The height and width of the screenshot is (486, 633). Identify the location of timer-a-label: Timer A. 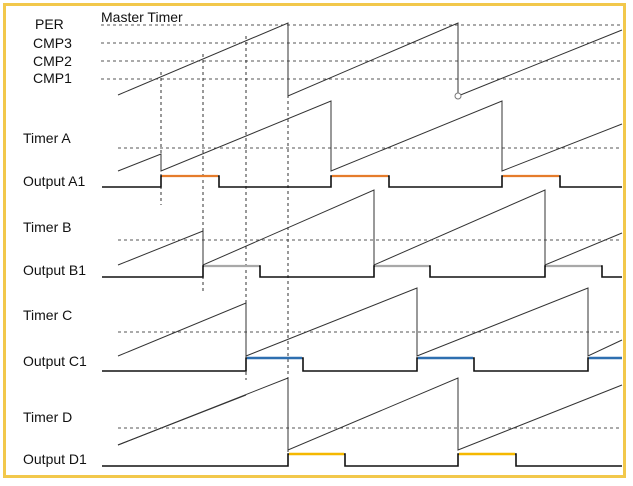
(47, 138).